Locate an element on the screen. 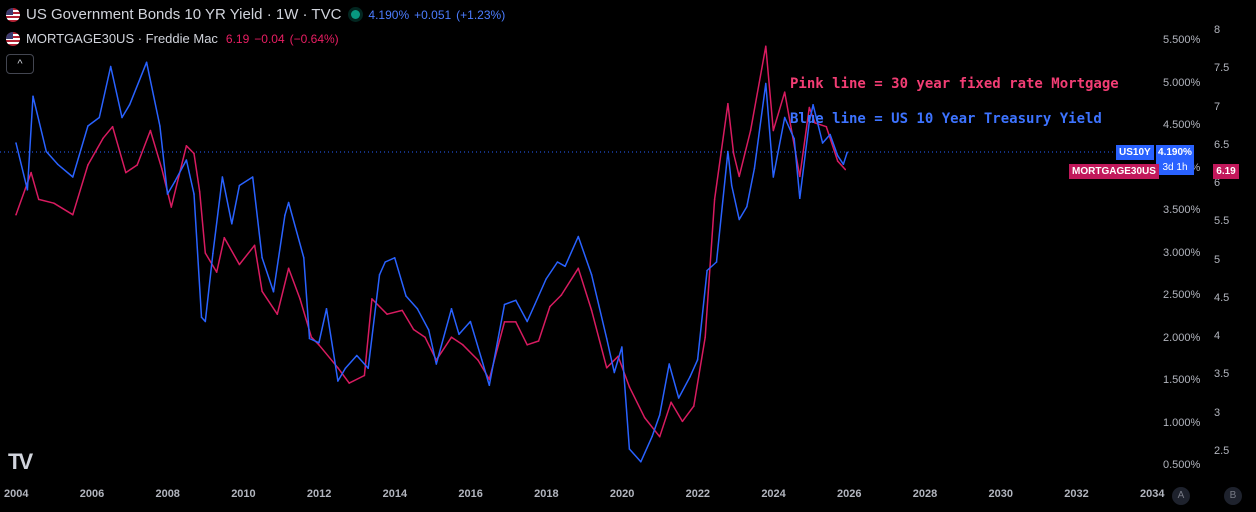 This screenshot has width=1256, height=512. market-open-dot-icon is located at coordinates (356, 14).